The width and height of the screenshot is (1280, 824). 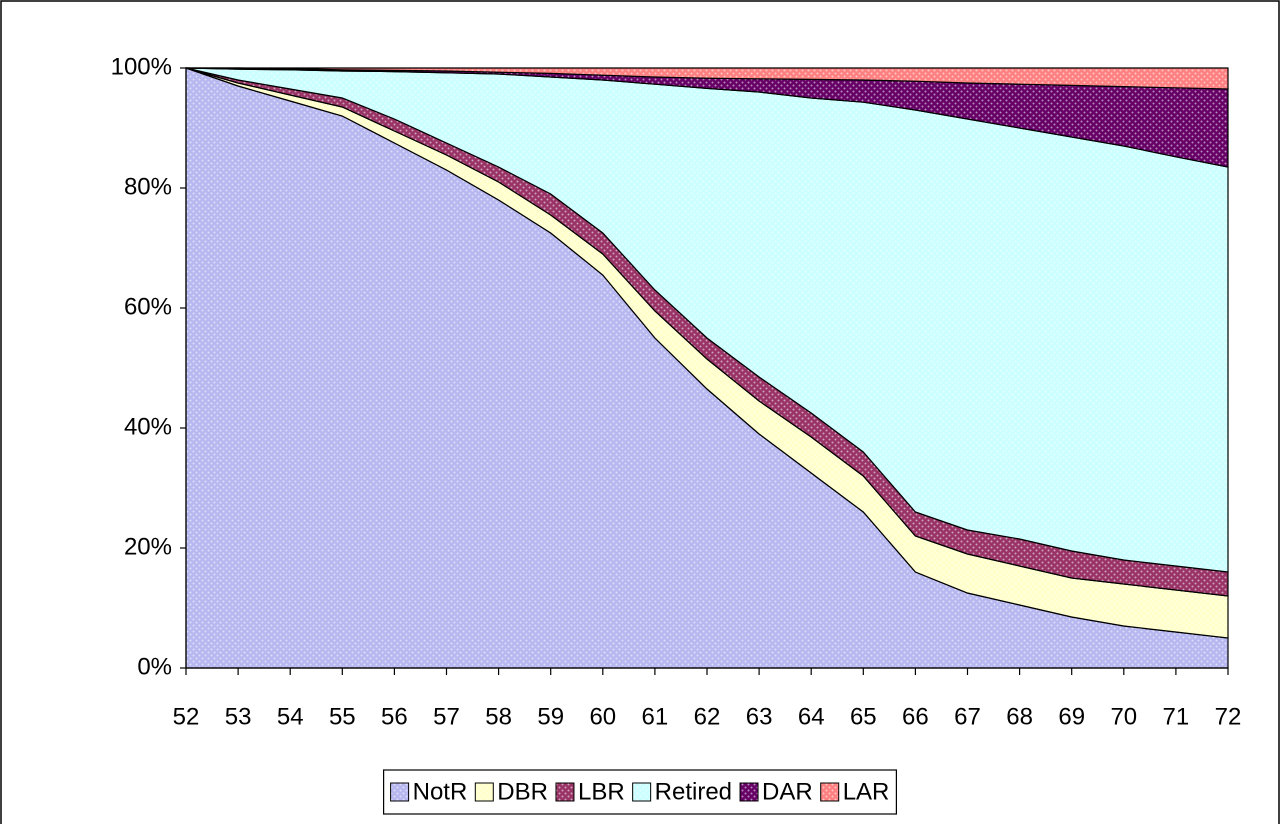 What do you see at coordinates (238, 716) in the screenshot?
I see `x-tick-label: 53` at bounding box center [238, 716].